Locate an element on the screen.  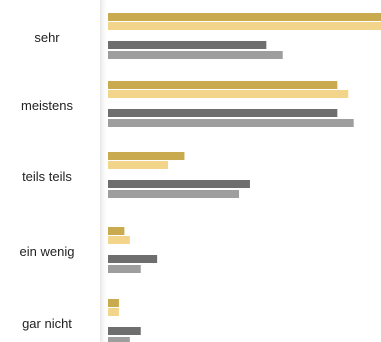
category-label: teils teils is located at coordinates (47, 176).